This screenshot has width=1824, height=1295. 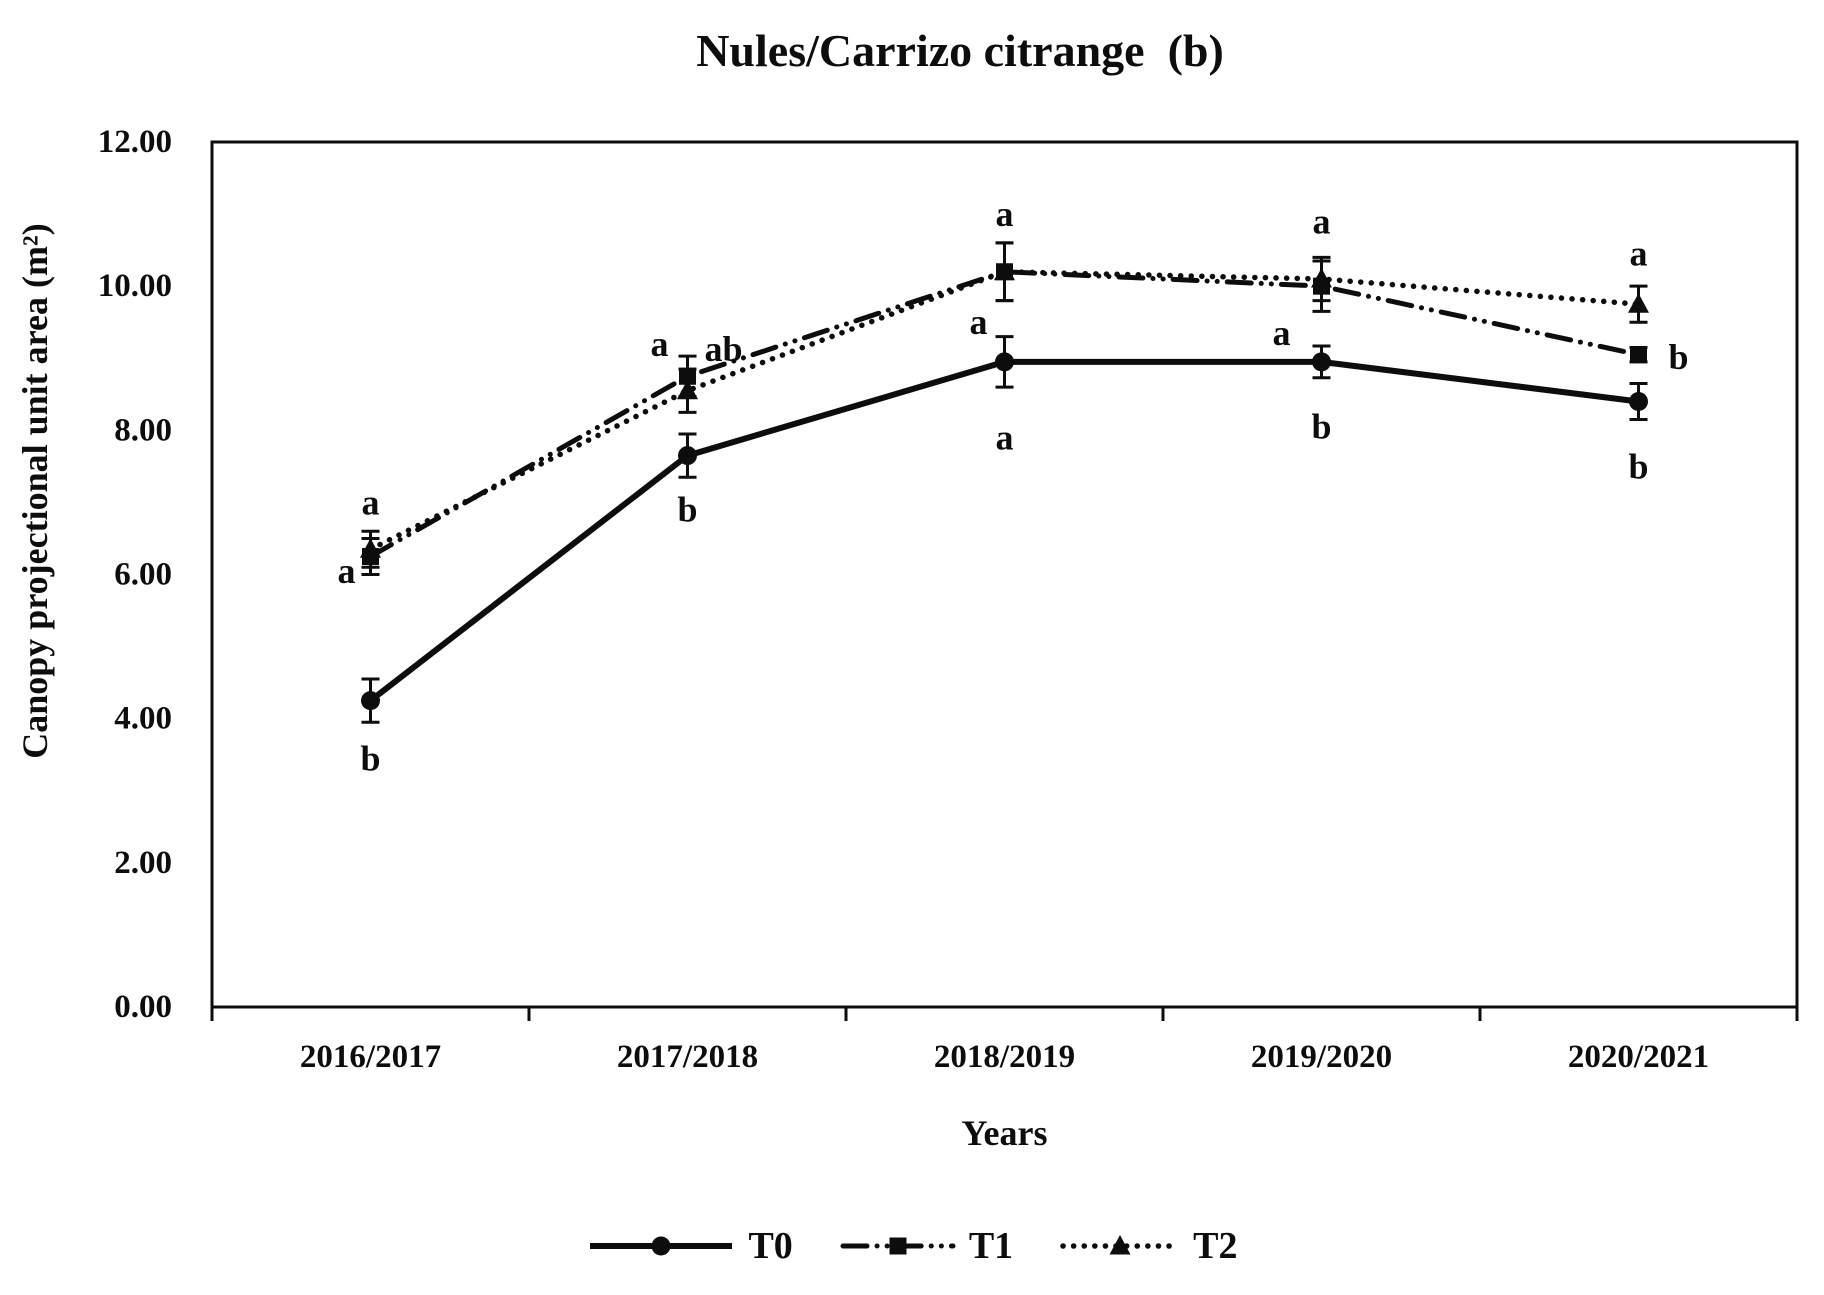 What do you see at coordinates (143, 430) in the screenshot?
I see `y-tick-label: 8.00` at bounding box center [143, 430].